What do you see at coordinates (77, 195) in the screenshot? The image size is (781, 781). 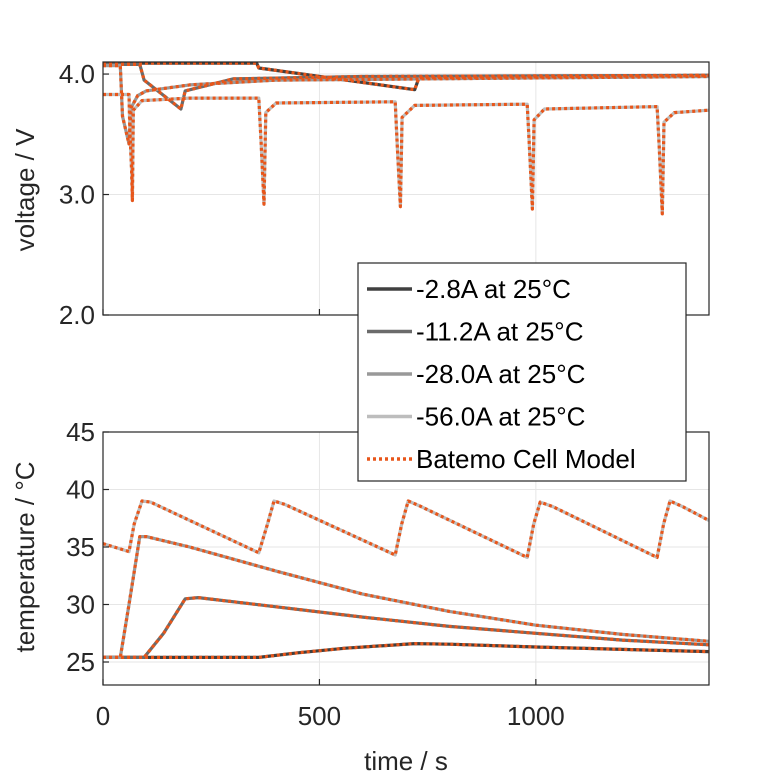 I see `voltage-ytick-label-1: 3.0` at bounding box center [77, 195].